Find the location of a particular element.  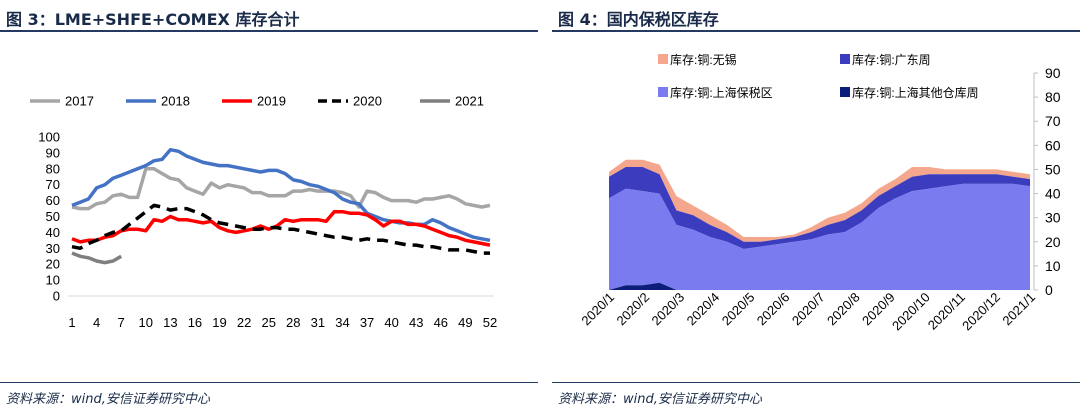

figure-4-title: 图 4：国内保税区库存 is located at coordinates (638, 19).